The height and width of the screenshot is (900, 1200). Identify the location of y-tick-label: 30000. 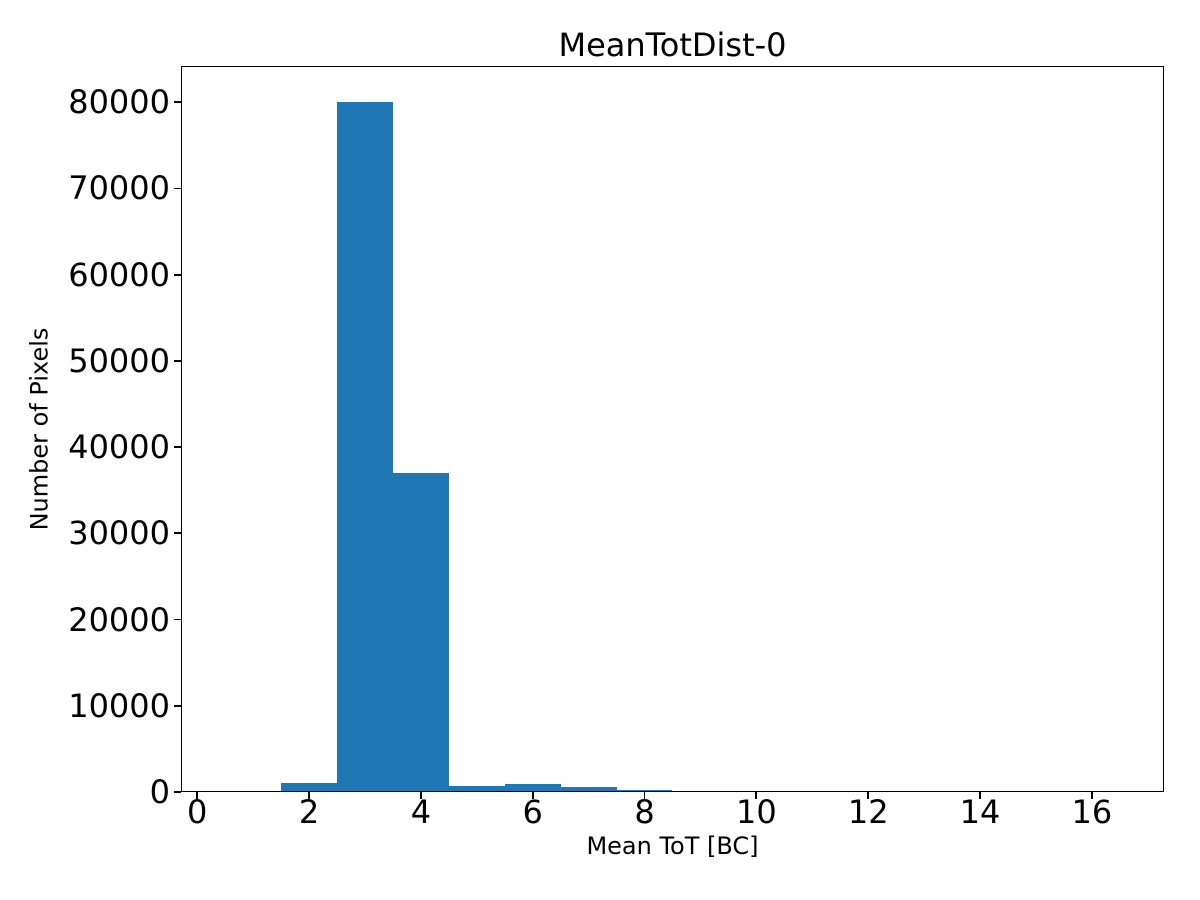
(119, 533).